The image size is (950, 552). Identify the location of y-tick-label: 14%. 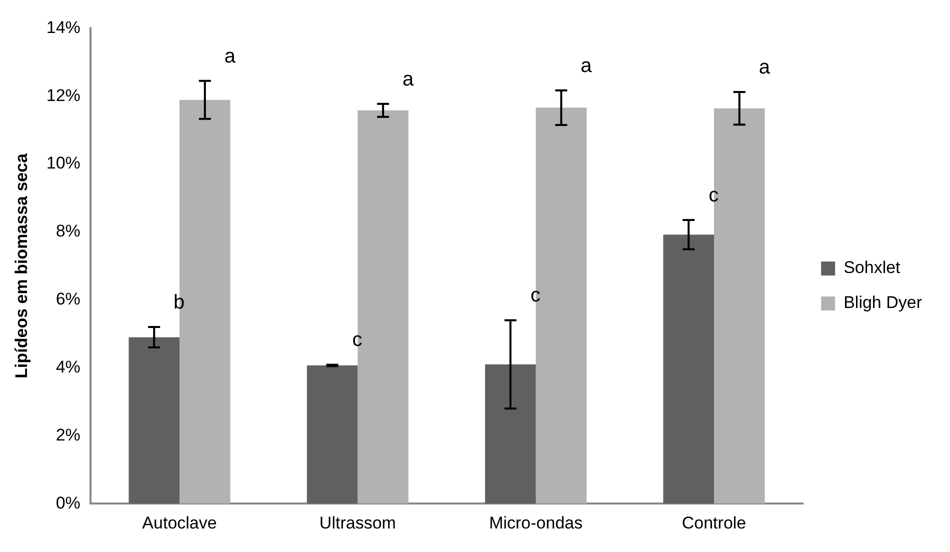
(63, 27).